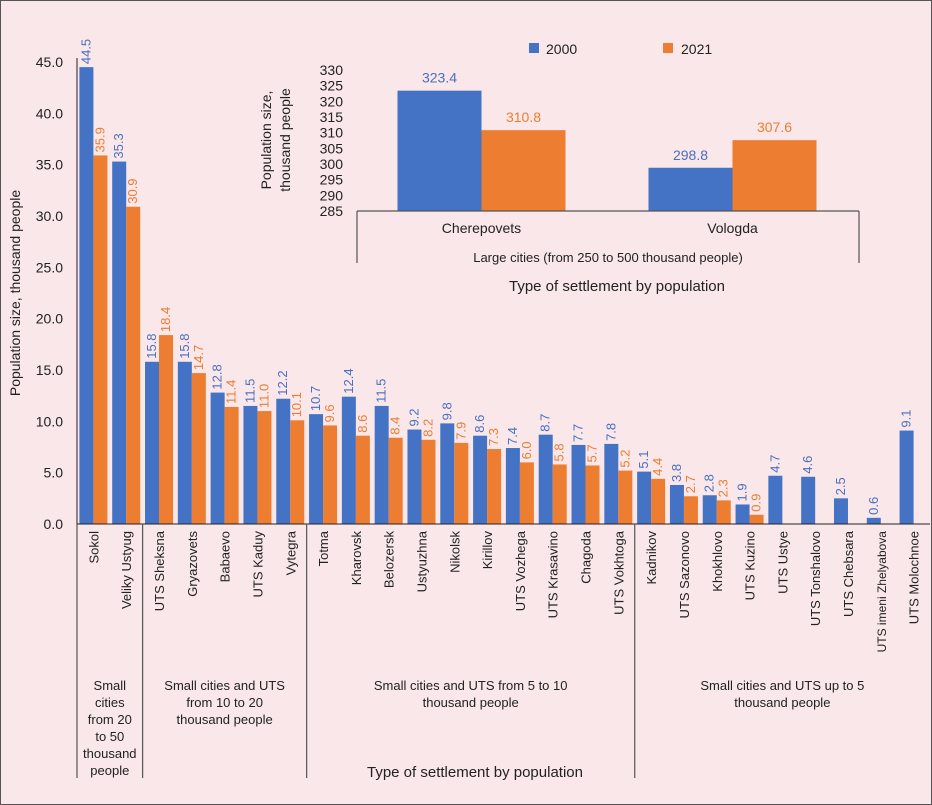 This screenshot has width=932, height=805. What do you see at coordinates (717, 561) in the screenshot?
I see `category-label-khokhlovo: Khokhlovo` at bounding box center [717, 561].